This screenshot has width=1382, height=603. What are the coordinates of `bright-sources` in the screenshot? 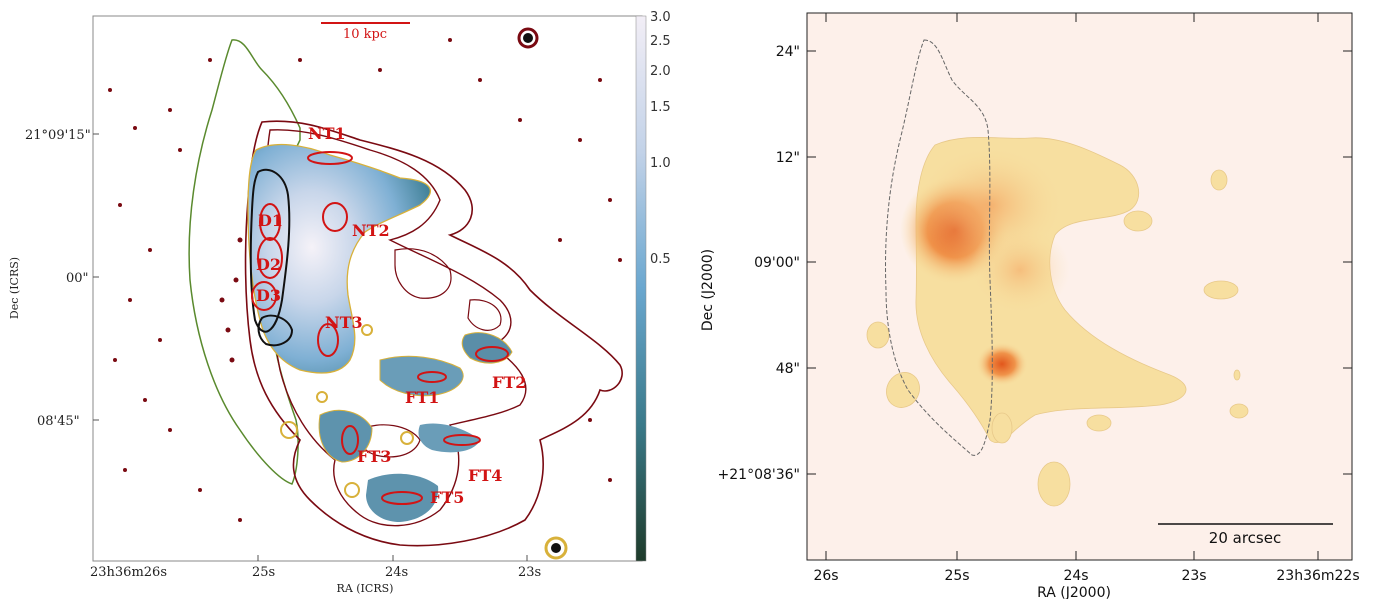 It's located at (542, 293).